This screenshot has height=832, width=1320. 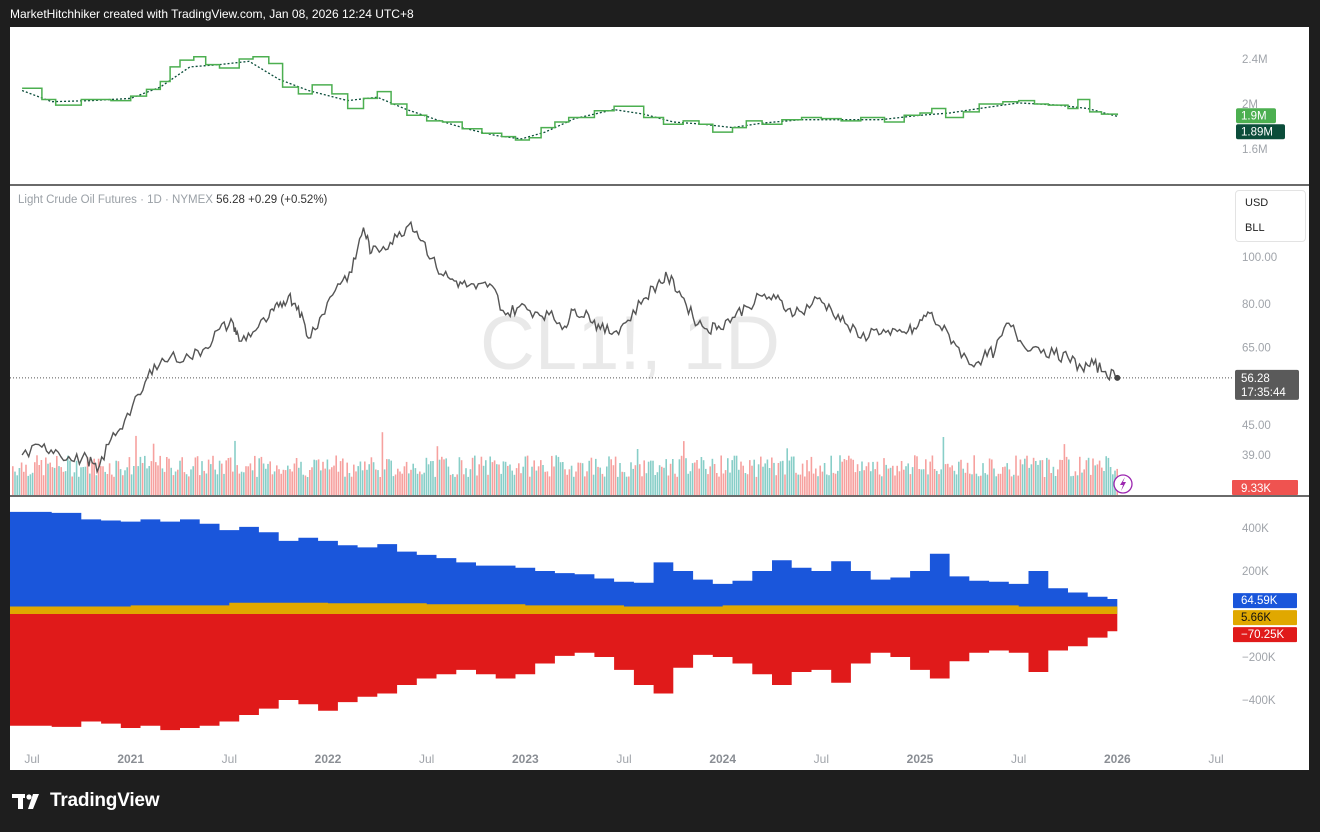 What do you see at coordinates (1255, 228) in the screenshot?
I see `unit-option: BLL` at bounding box center [1255, 228].